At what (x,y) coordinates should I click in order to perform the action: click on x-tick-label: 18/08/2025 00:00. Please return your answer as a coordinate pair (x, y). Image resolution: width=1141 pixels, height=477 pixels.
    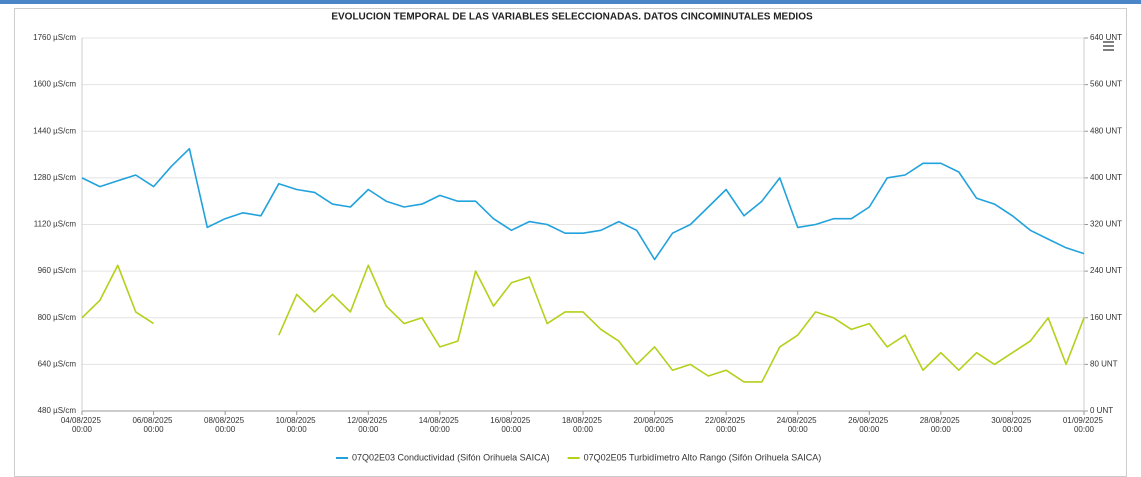
    Looking at the image, I should click on (583, 425).